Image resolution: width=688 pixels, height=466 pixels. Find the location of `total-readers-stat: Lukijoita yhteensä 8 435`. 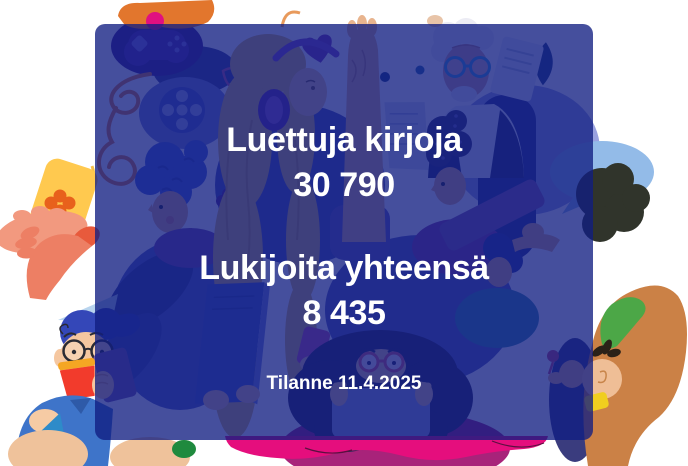

total-readers-stat: Lukijoita yhteensä 8 435 is located at coordinates (344, 291).